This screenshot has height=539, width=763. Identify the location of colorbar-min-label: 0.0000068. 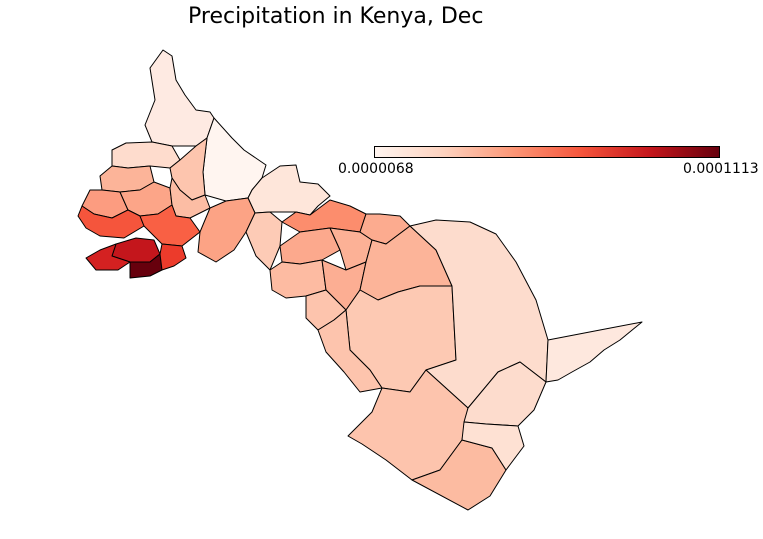
(376, 169).